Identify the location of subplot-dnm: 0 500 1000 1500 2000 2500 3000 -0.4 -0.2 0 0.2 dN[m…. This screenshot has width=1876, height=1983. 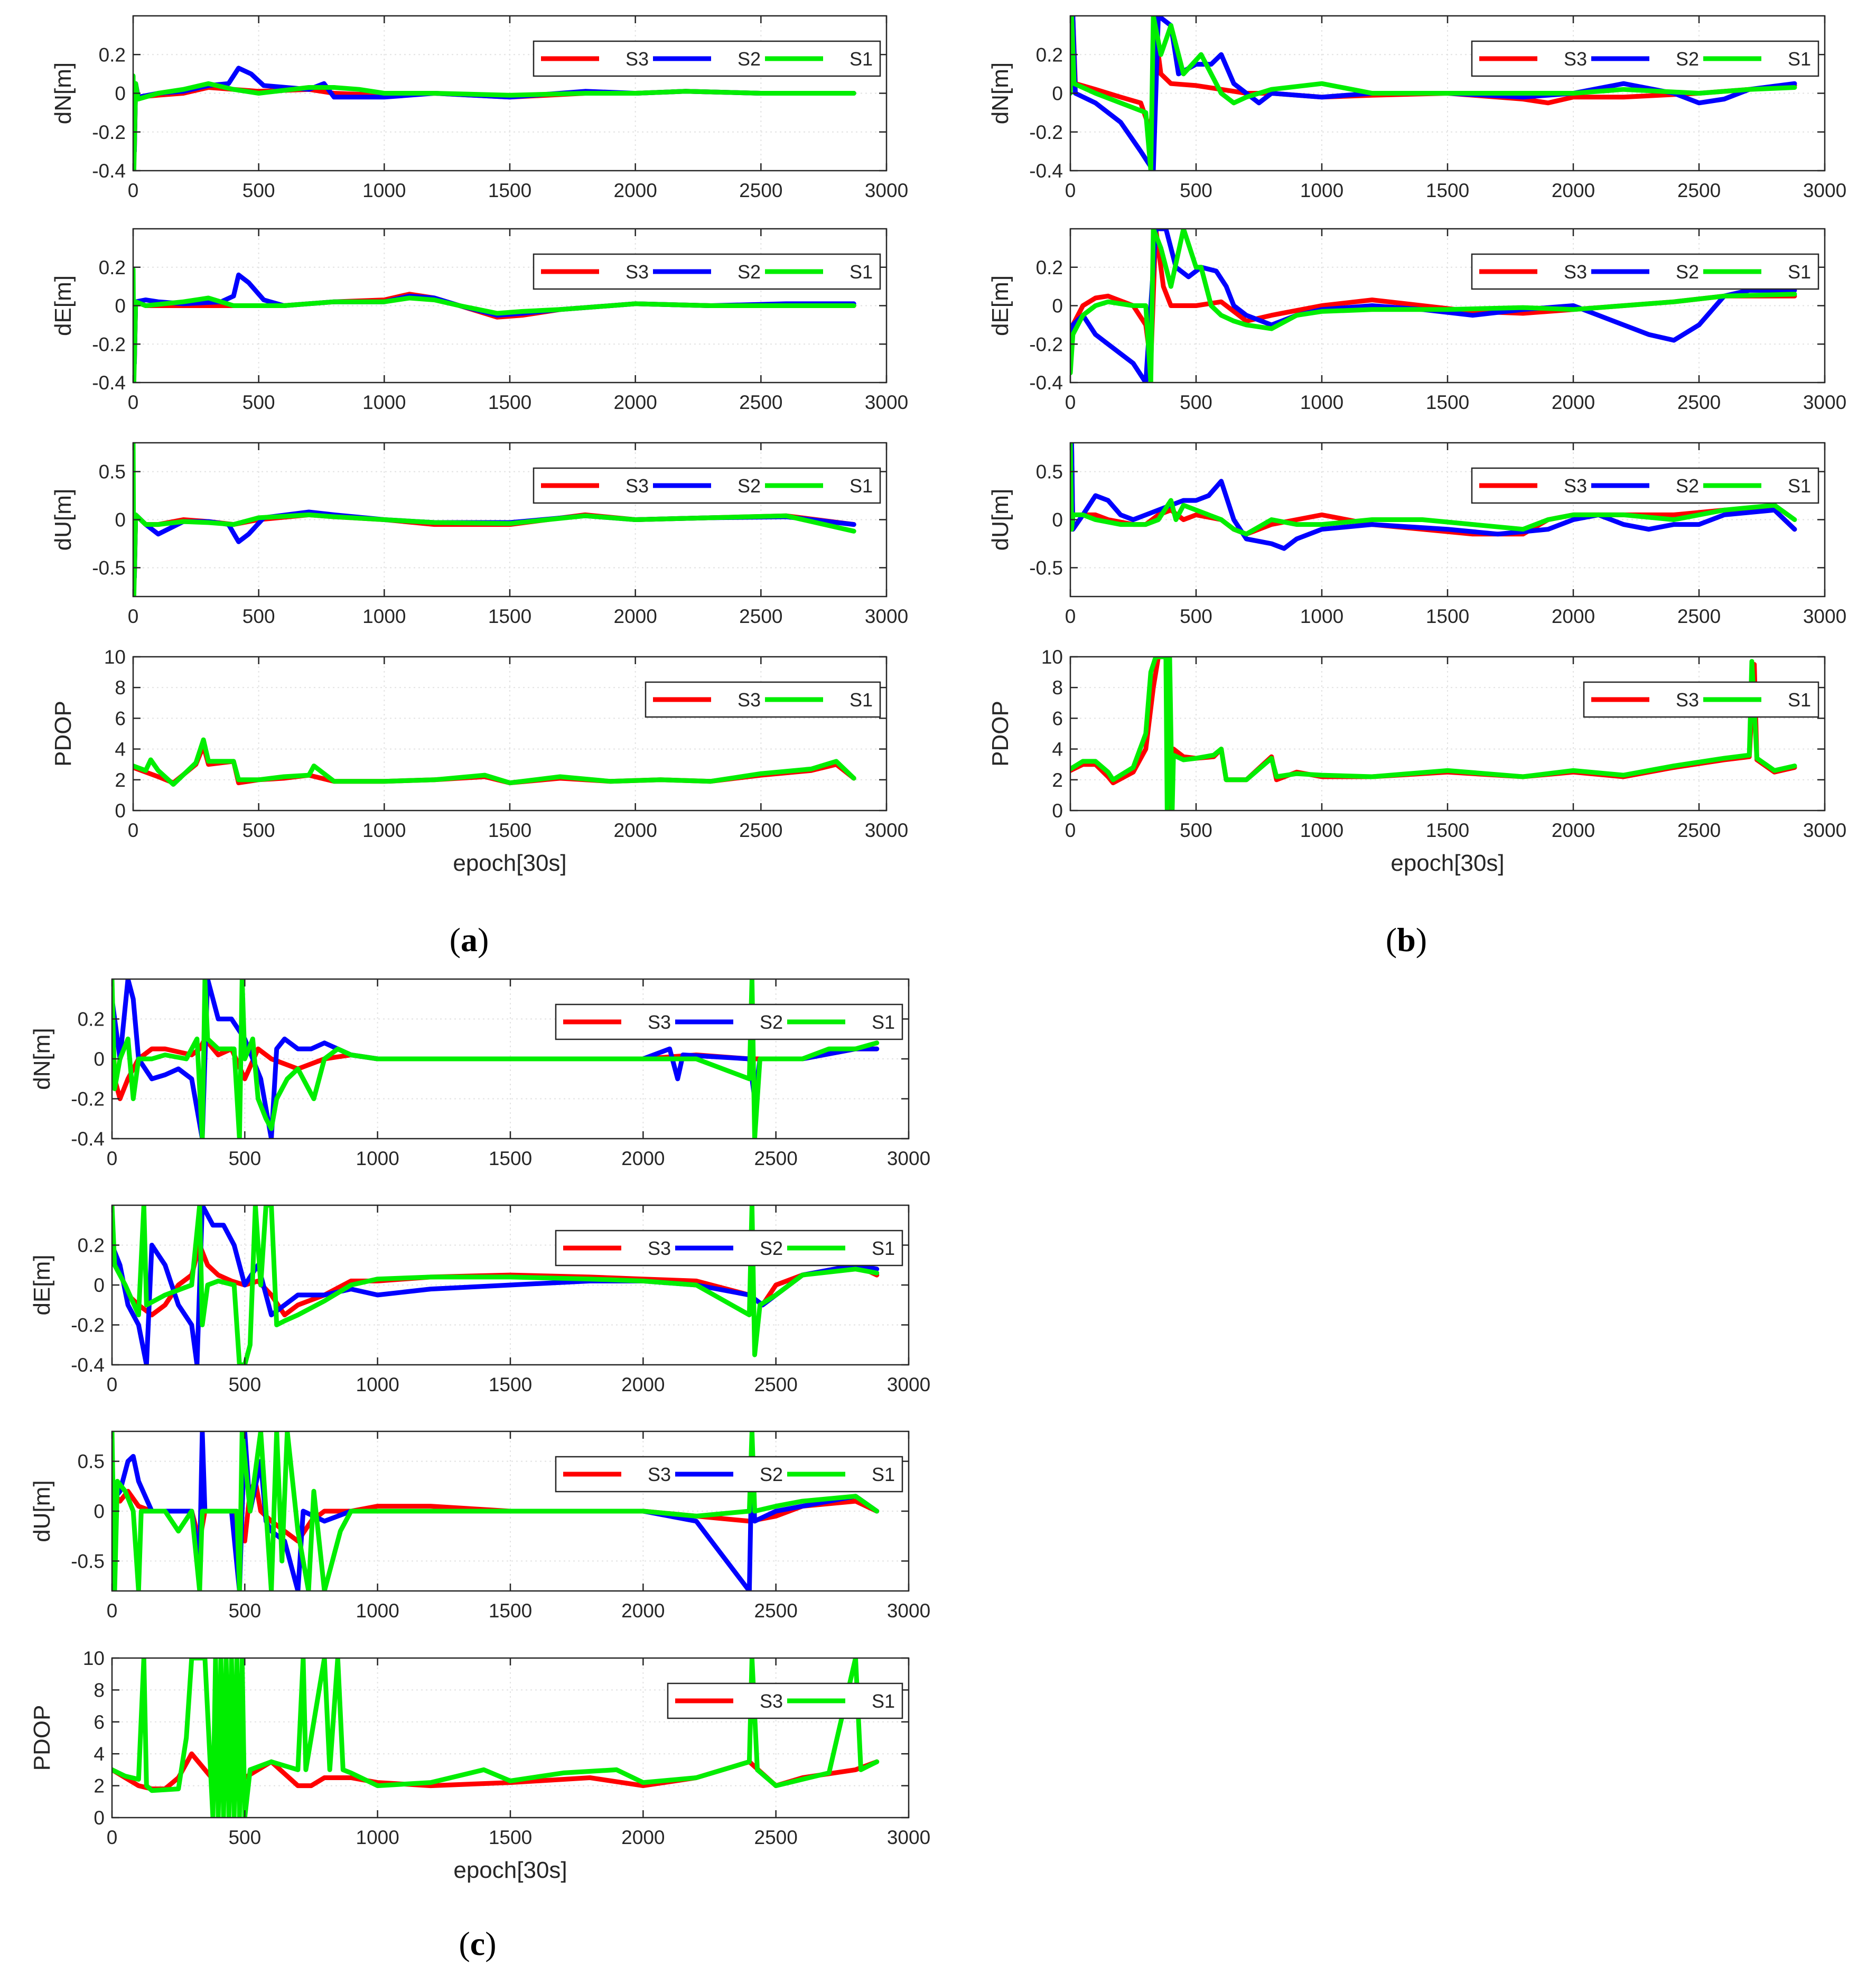
(1416, 108).